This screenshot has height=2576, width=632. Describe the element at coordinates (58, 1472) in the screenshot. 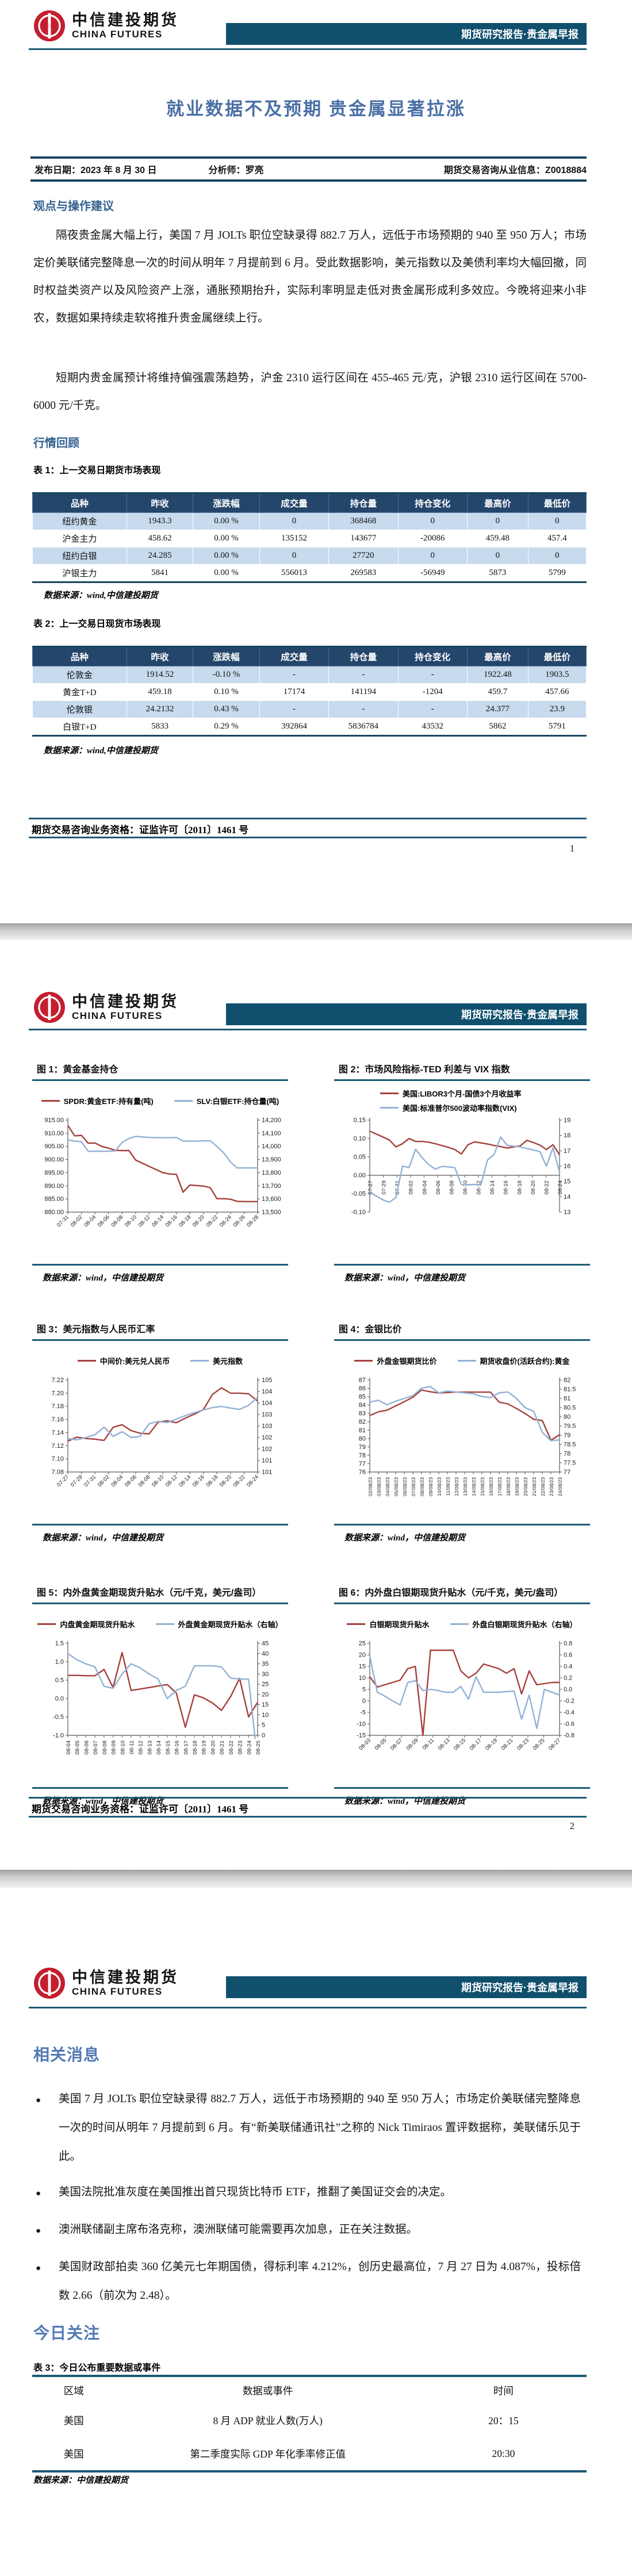

I see `y-axis-left-label: 7.08` at that location.